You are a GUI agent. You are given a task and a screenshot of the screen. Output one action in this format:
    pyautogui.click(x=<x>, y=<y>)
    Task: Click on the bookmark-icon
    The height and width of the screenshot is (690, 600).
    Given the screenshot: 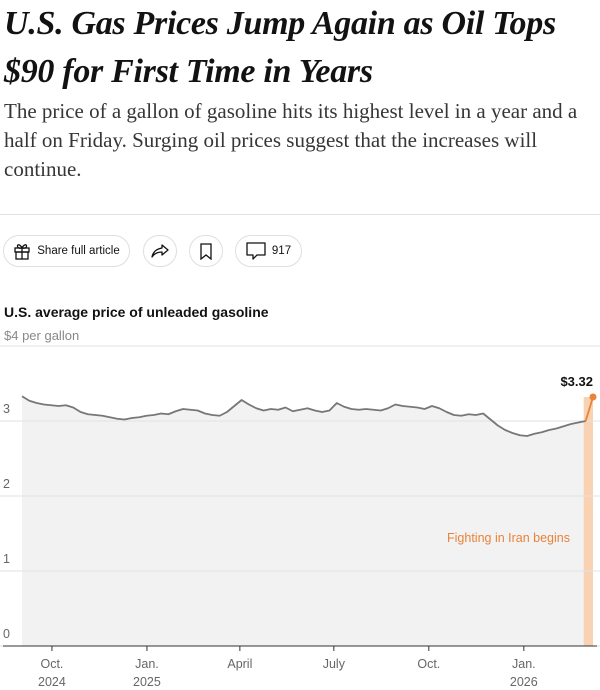 What is the action you would take?
    pyautogui.click(x=206, y=251)
    